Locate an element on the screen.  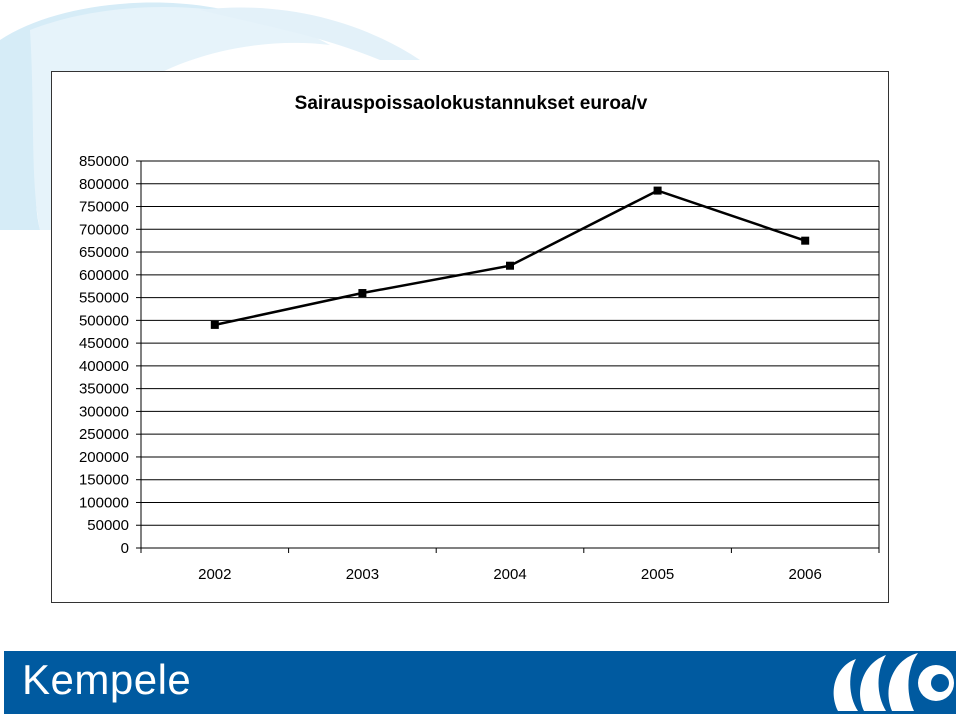
y-tick-label: 400000 is located at coordinates (104, 366).